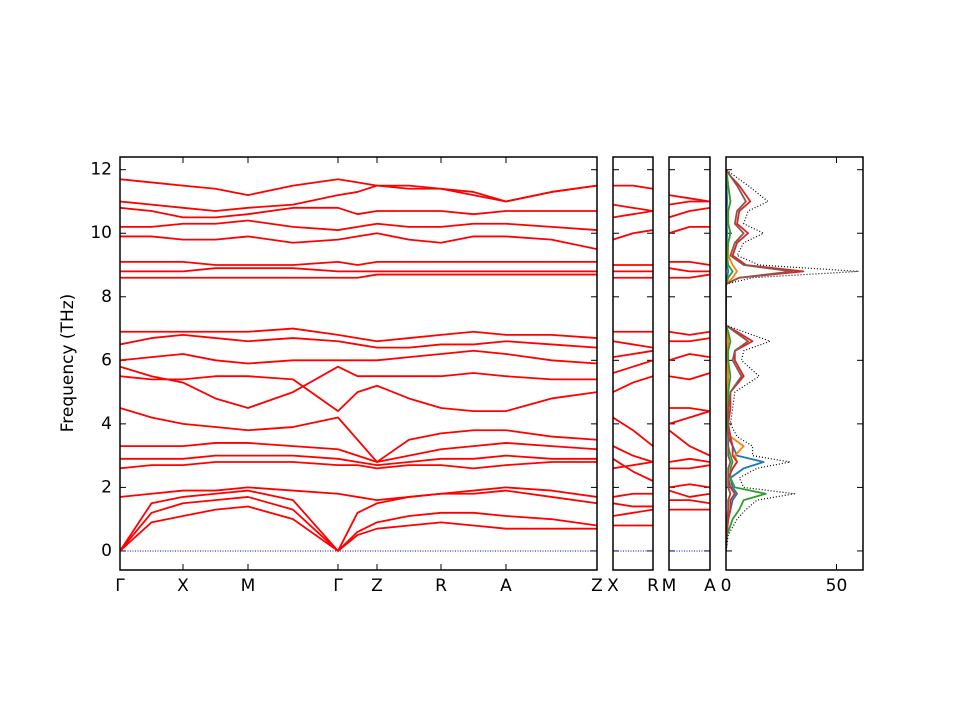  I want to click on y-tick-label: 8, so click(106, 297).